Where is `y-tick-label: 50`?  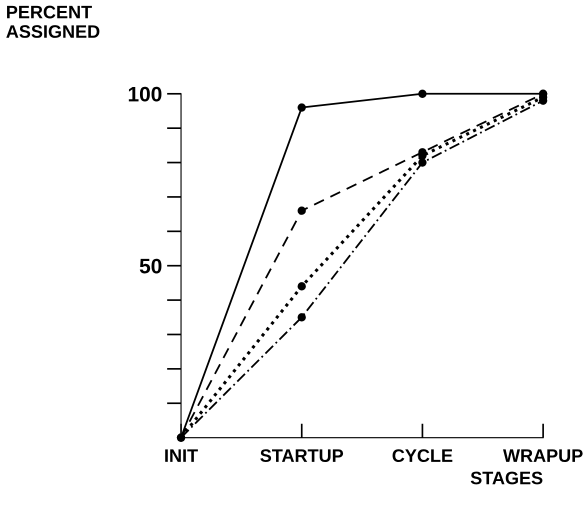
y-tick-label: 50 is located at coordinates (151, 266).